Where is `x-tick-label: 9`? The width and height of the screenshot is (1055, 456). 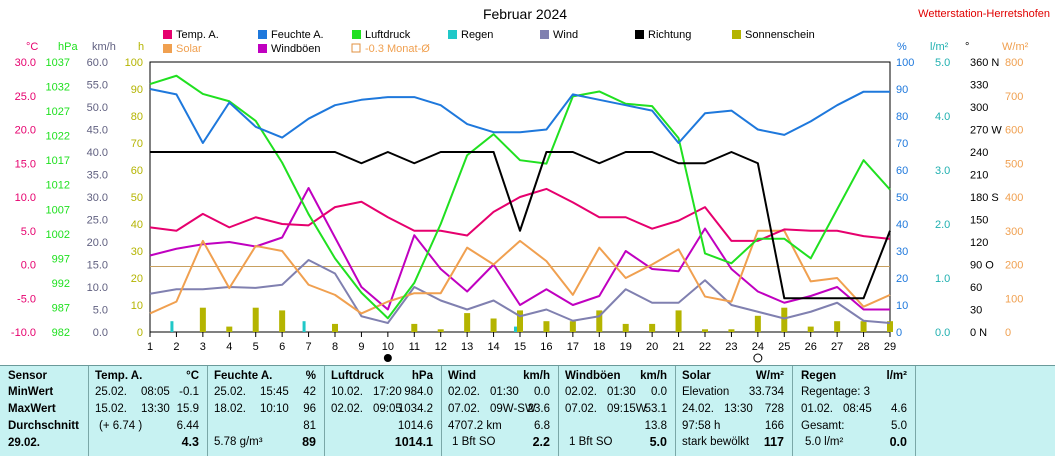 x-tick-label: 9 is located at coordinates (361, 347).